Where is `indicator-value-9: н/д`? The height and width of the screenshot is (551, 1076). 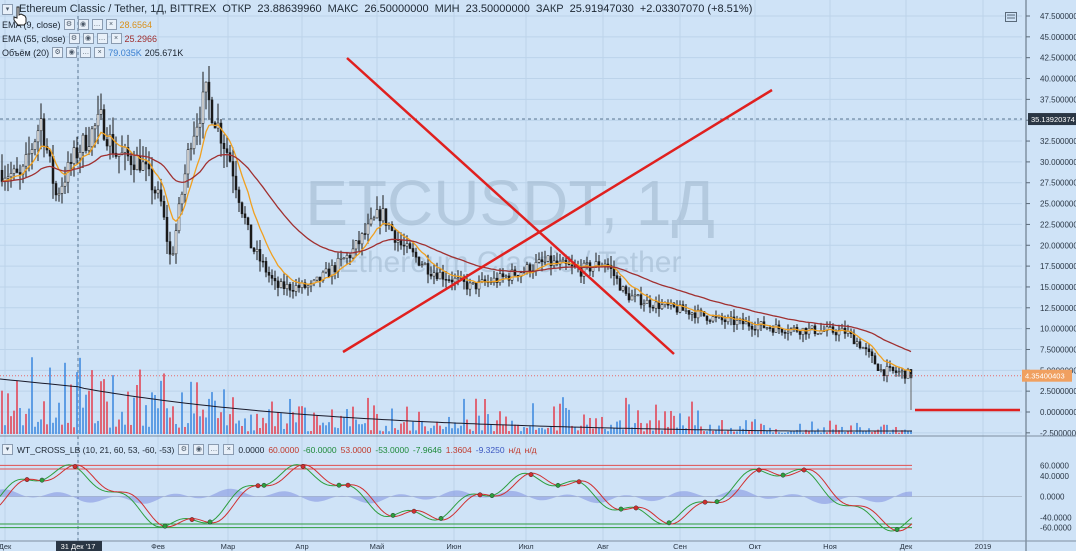 indicator-value-9: н/д is located at coordinates (514, 449).